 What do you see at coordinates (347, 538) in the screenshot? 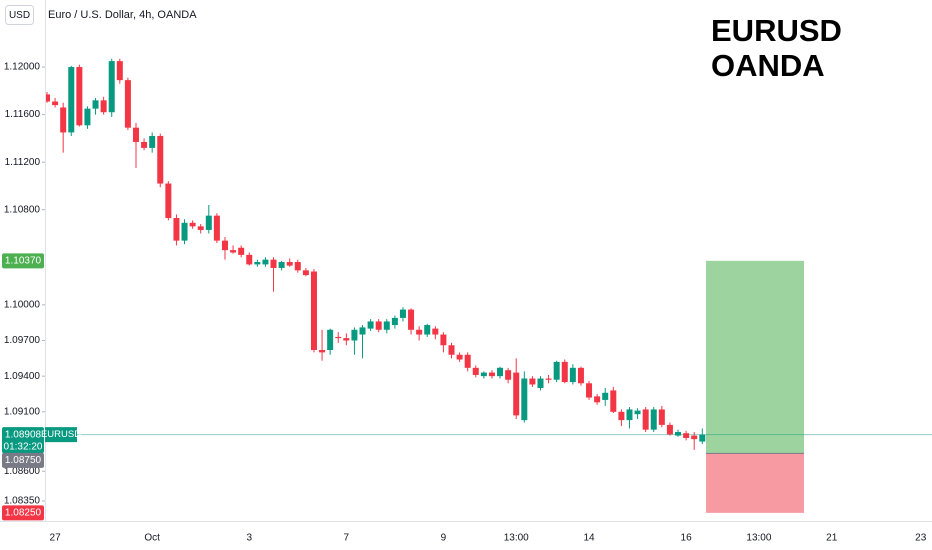
I see `x-tick-label: 7` at bounding box center [347, 538].